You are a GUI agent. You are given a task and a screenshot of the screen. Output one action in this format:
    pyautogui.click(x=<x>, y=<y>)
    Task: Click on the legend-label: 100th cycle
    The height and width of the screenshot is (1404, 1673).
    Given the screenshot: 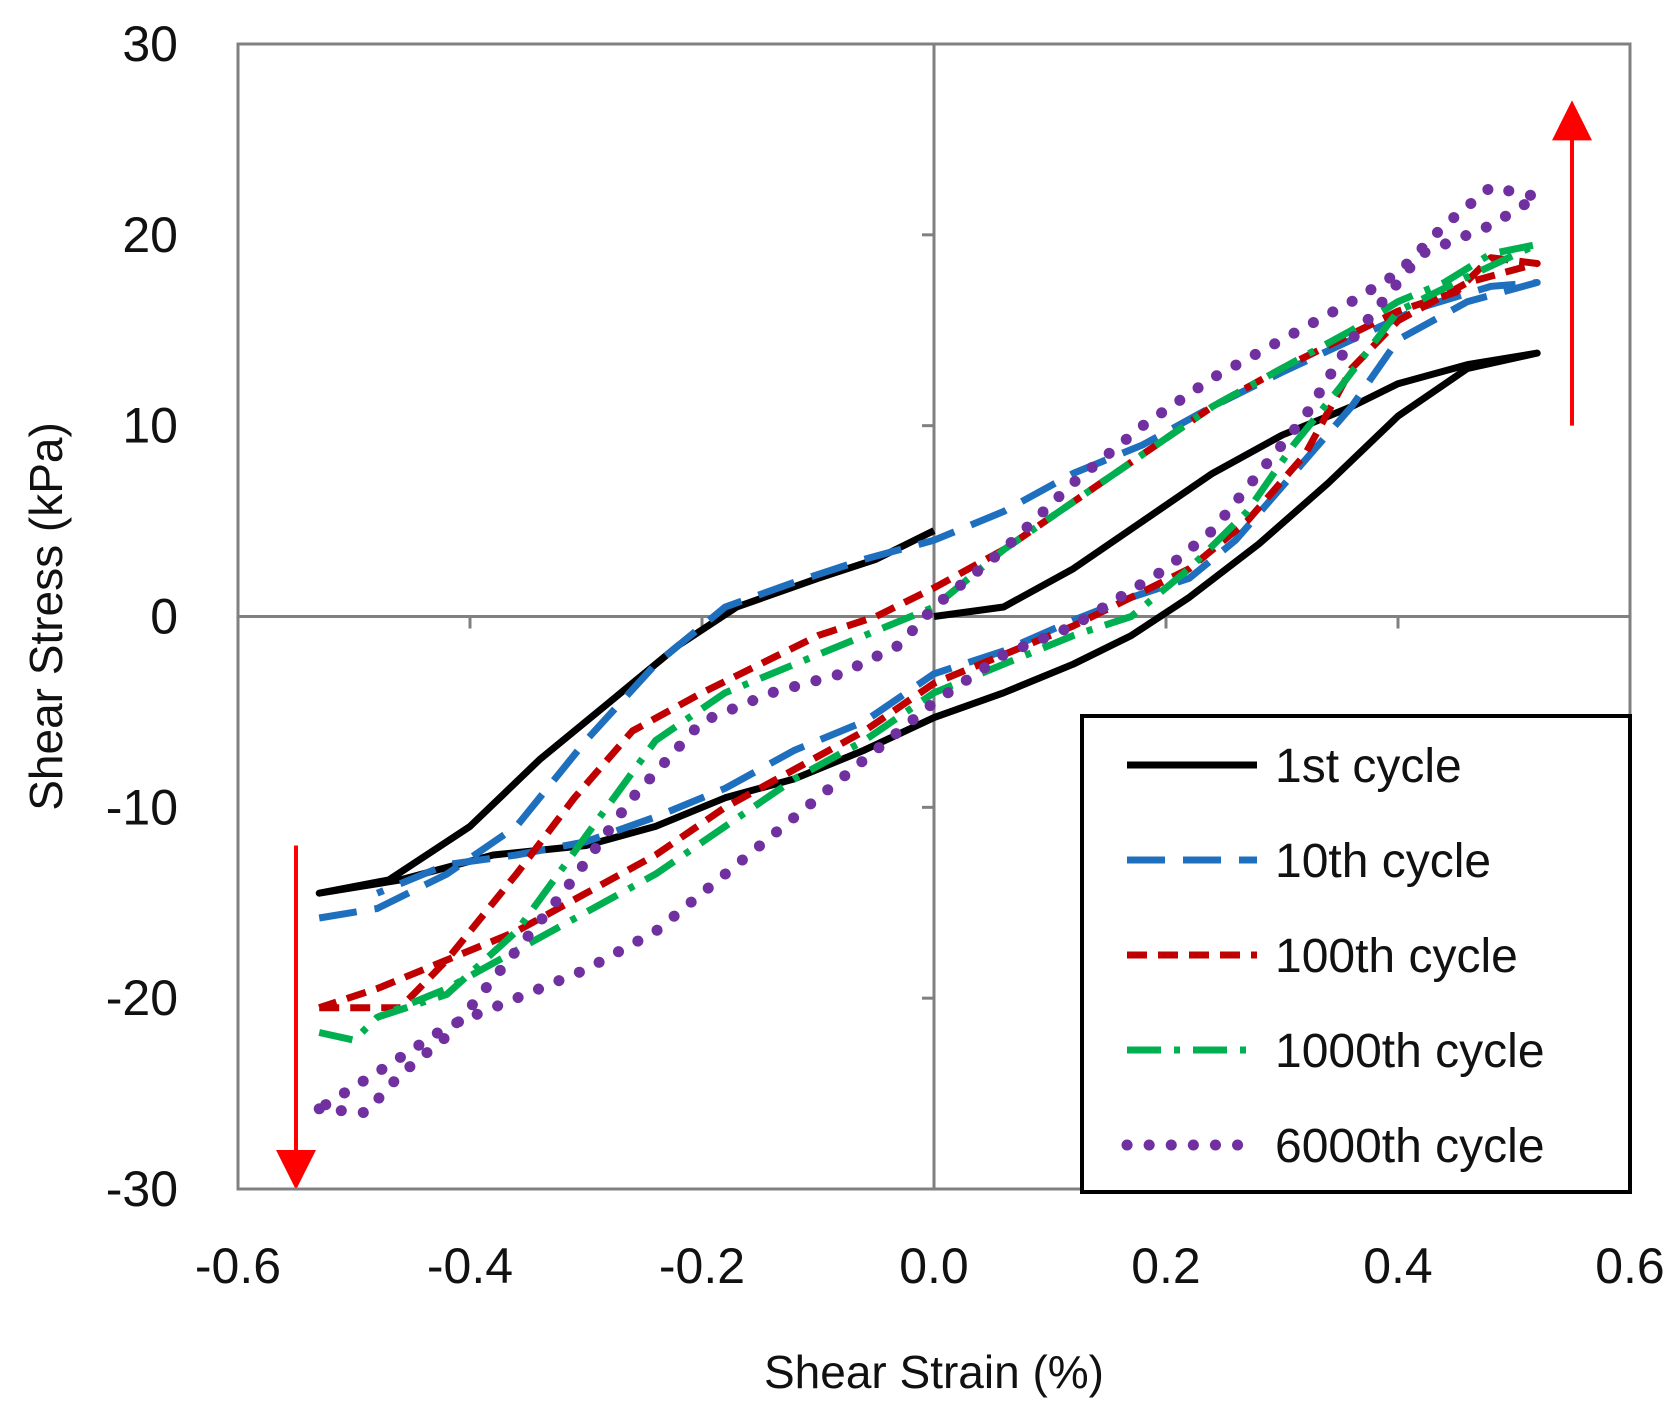 What is the action you would take?
    pyautogui.click(x=1396, y=956)
    